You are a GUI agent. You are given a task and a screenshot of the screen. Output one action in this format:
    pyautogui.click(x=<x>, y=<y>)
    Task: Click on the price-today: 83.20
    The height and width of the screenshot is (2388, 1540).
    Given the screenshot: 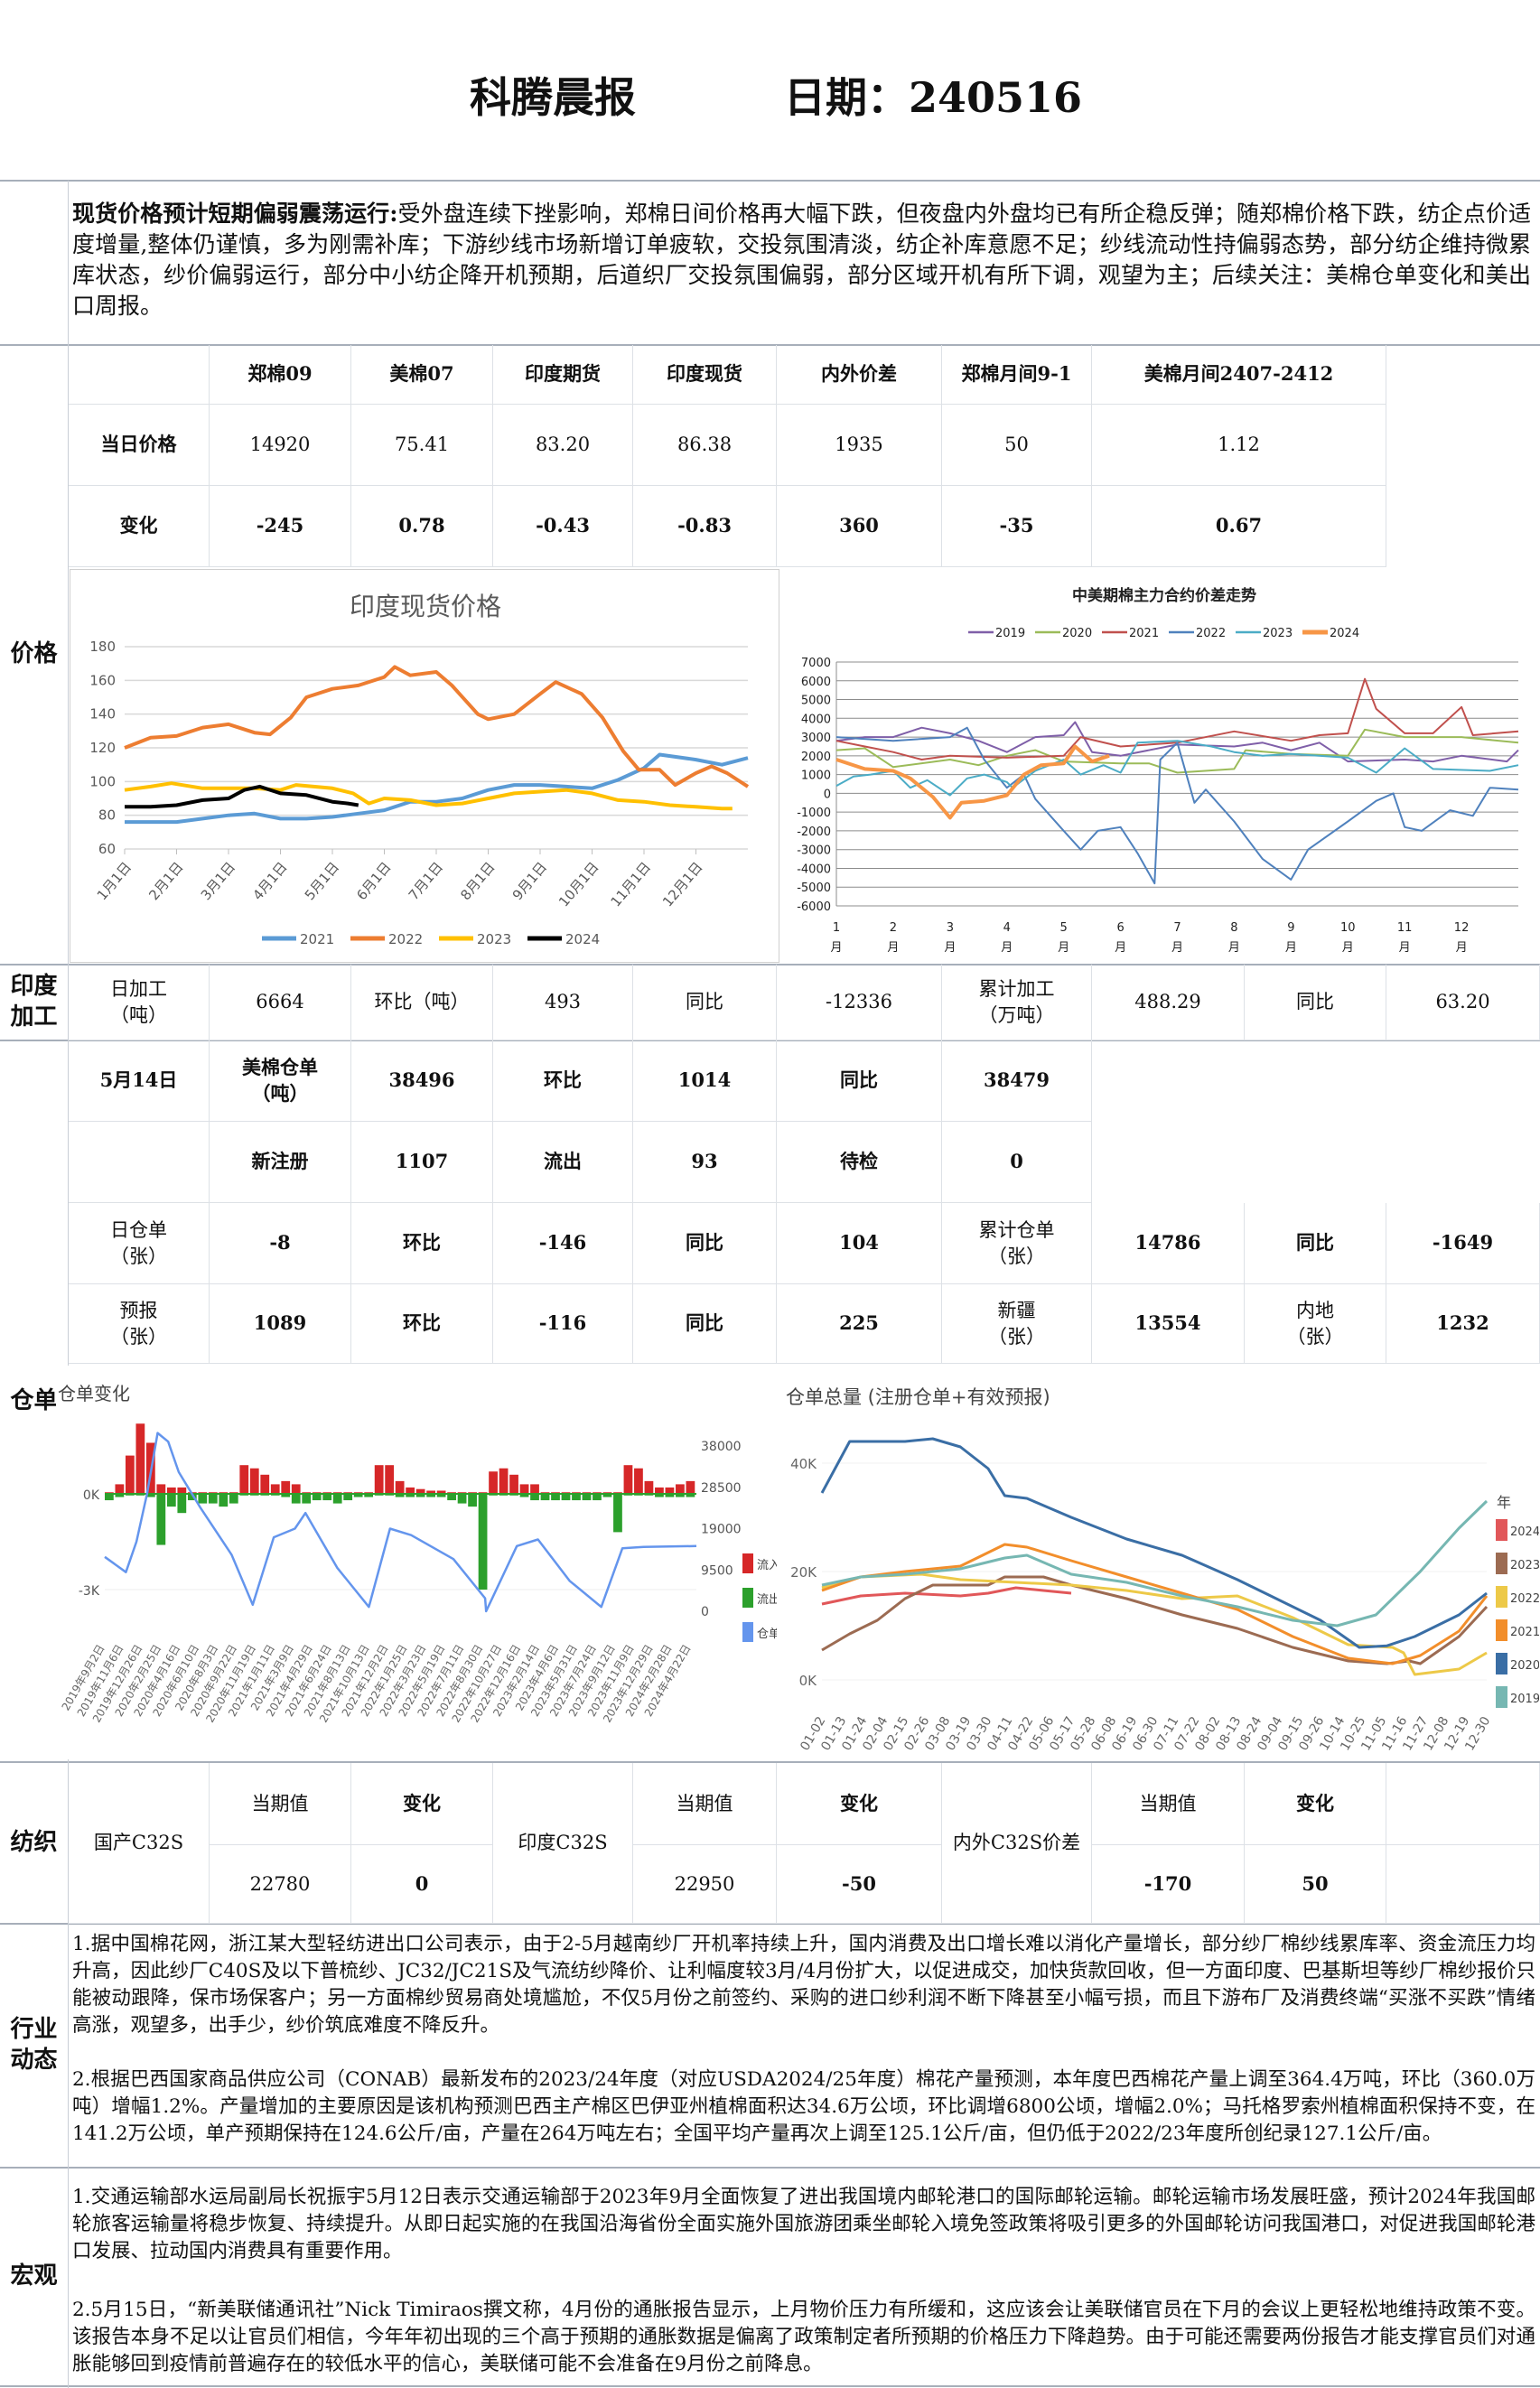 What is the action you would take?
    pyautogui.click(x=563, y=446)
    